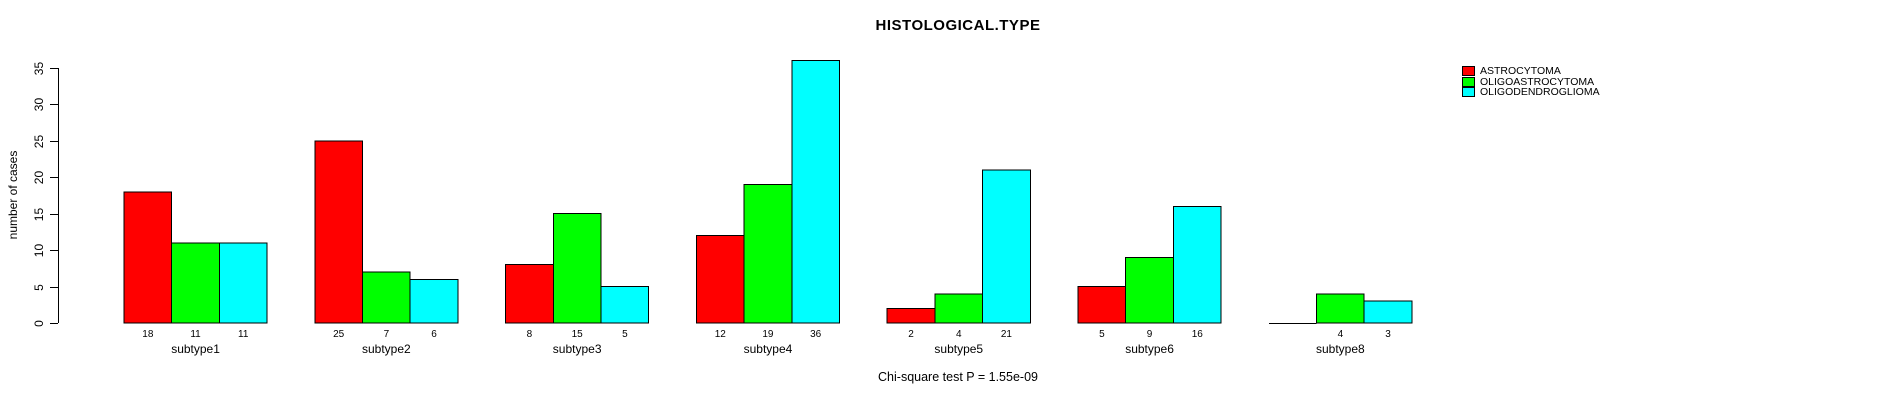 Image resolution: width=1890 pixels, height=400 pixels. What do you see at coordinates (1149, 290) in the screenshot?
I see `bar-oligoastrocytoma-subtype6` at bounding box center [1149, 290].